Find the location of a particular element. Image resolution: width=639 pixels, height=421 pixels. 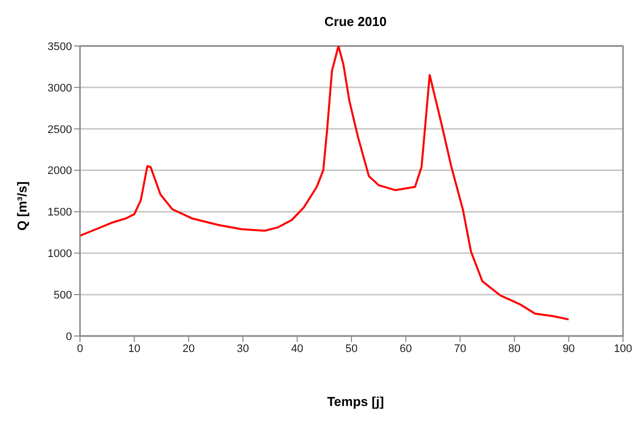

x-axis-title: Temps [j] is located at coordinates (355, 401).